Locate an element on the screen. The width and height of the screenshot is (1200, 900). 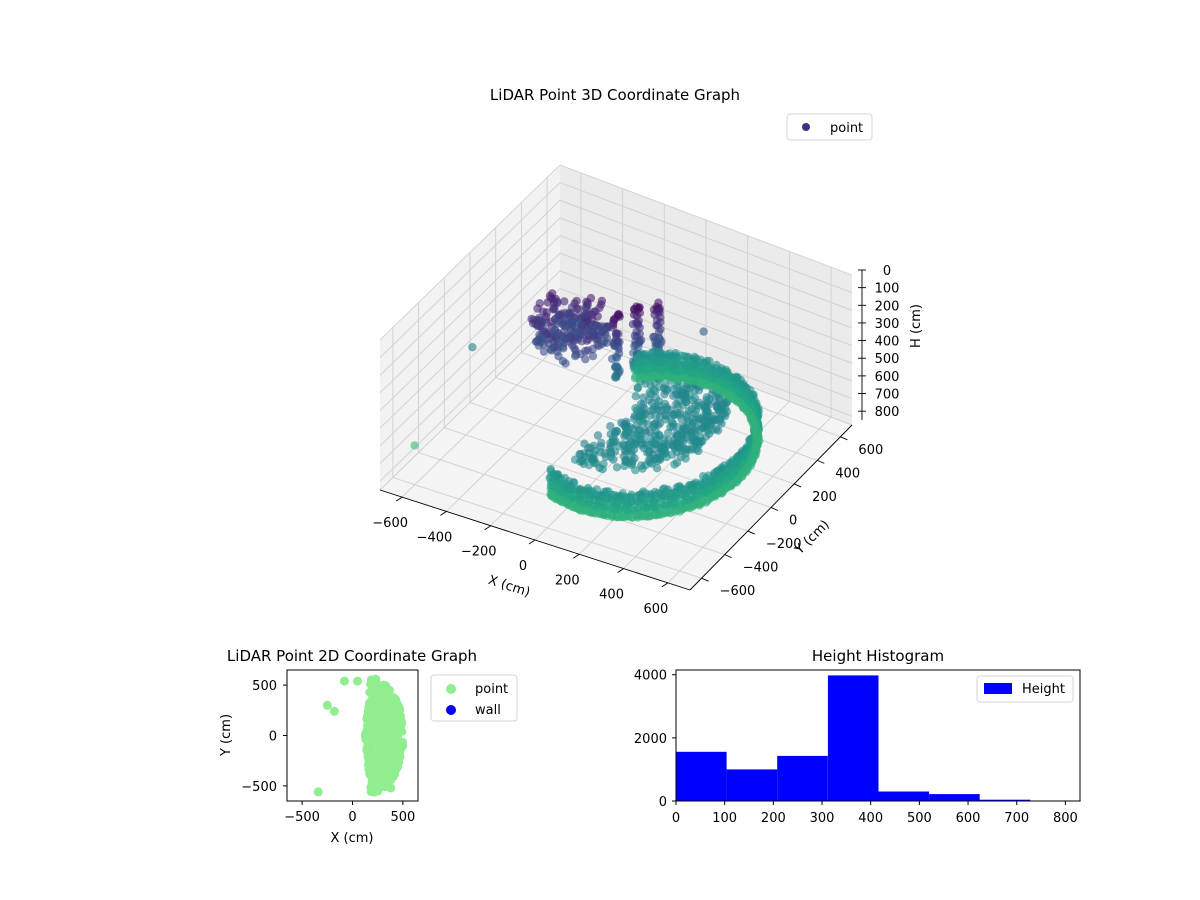
plot-frame-histogram is located at coordinates (878, 735).